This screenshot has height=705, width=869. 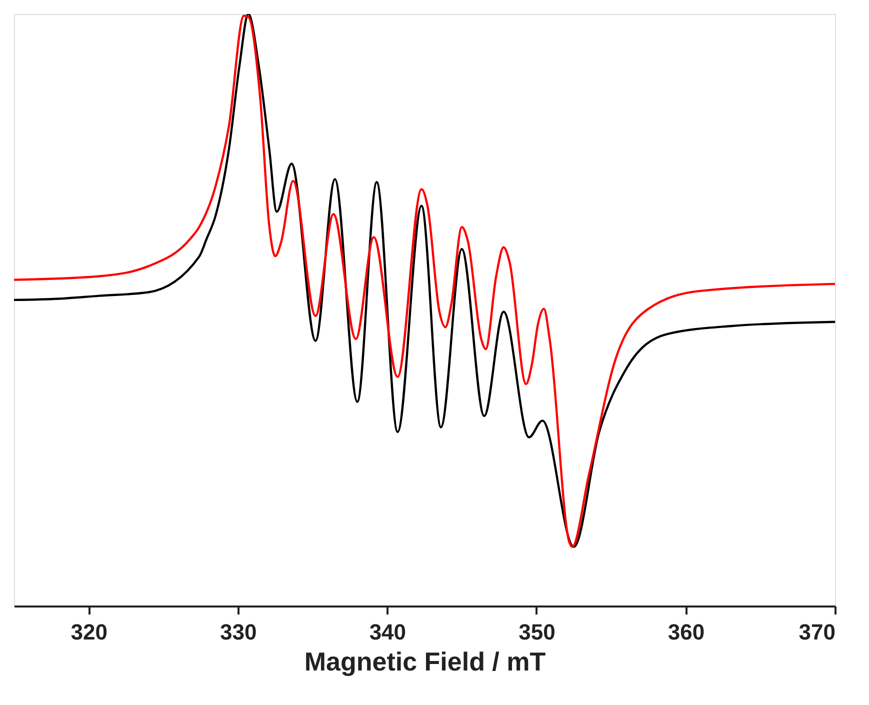 What do you see at coordinates (686, 632) in the screenshot?
I see `x-tick-label: 360` at bounding box center [686, 632].